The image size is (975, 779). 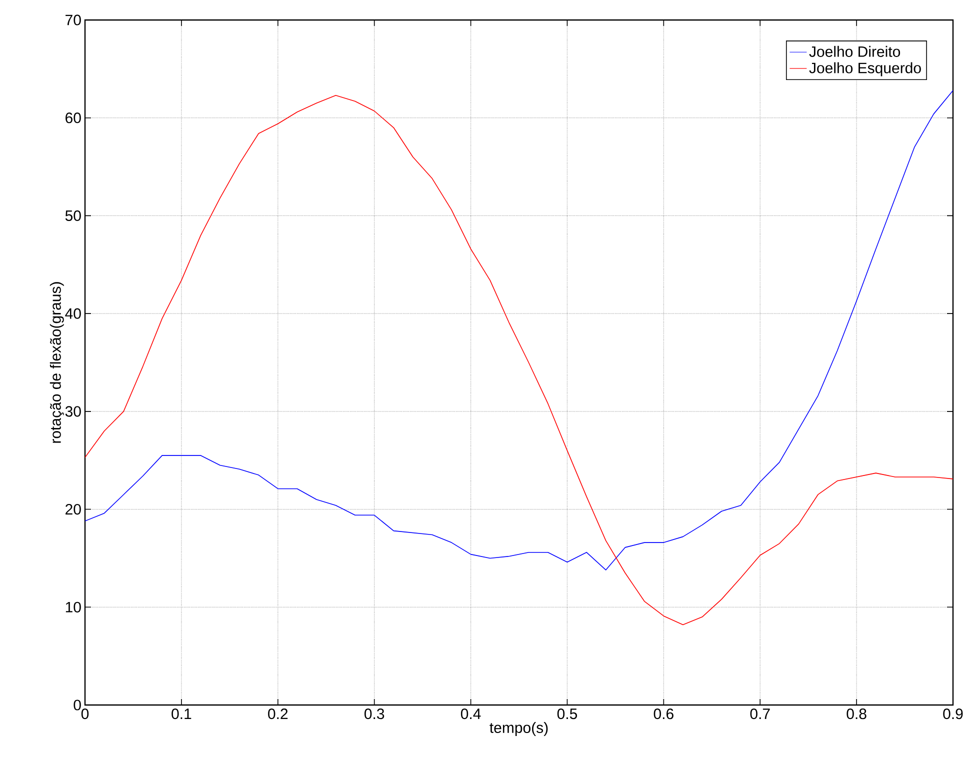 What do you see at coordinates (73, 411) in the screenshot?
I see `y-tick-label: 30` at bounding box center [73, 411].